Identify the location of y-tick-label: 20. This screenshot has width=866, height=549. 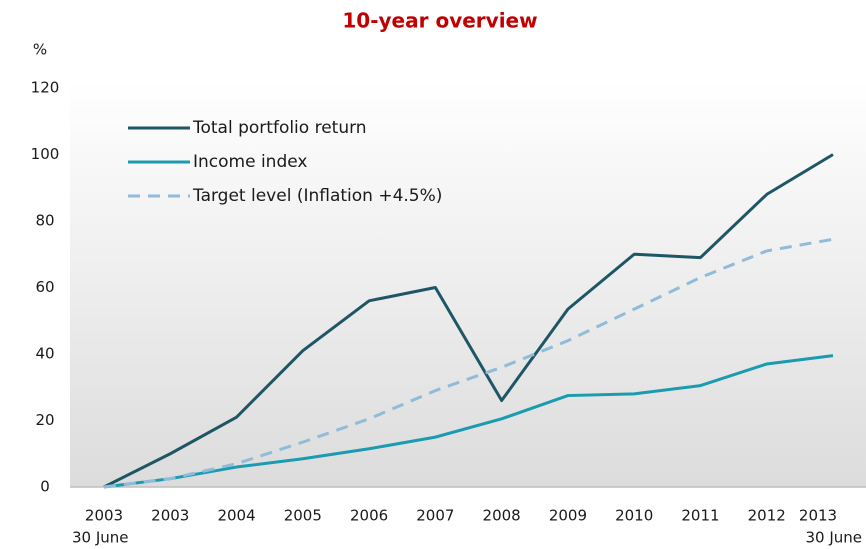
(44, 420).